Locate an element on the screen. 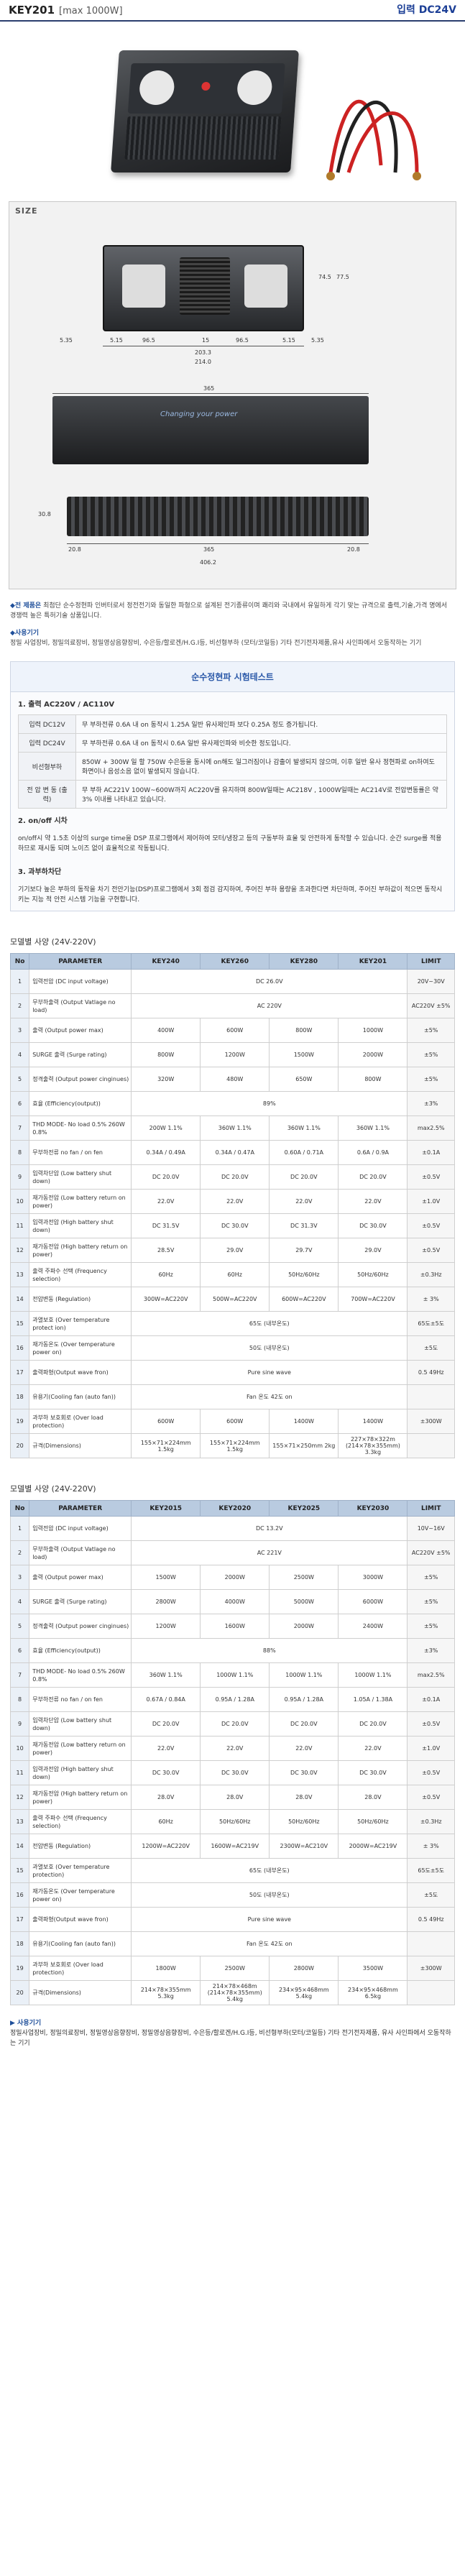 This screenshot has height=2576, width=465. product-text: Changing your power is located at coordinates (199, 414).